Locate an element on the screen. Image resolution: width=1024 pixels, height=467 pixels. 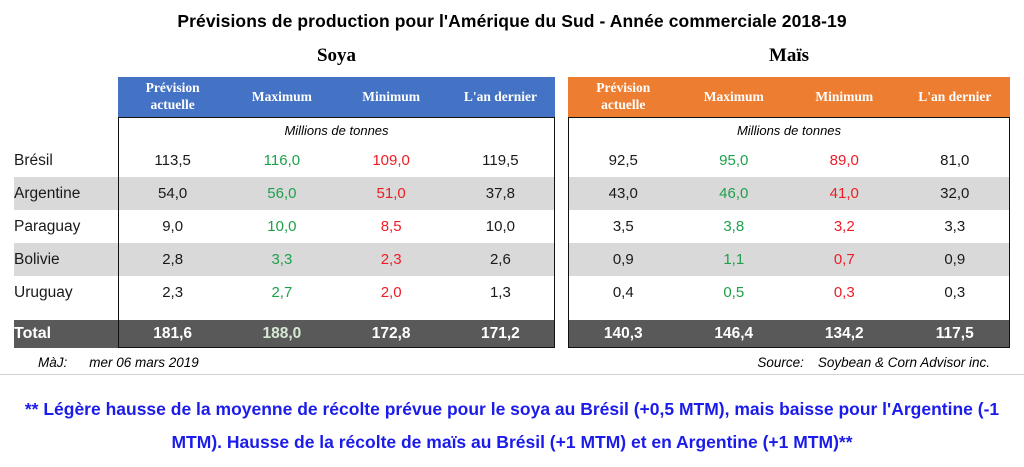
column-header: Prévision actuelle is located at coordinates (172, 96).